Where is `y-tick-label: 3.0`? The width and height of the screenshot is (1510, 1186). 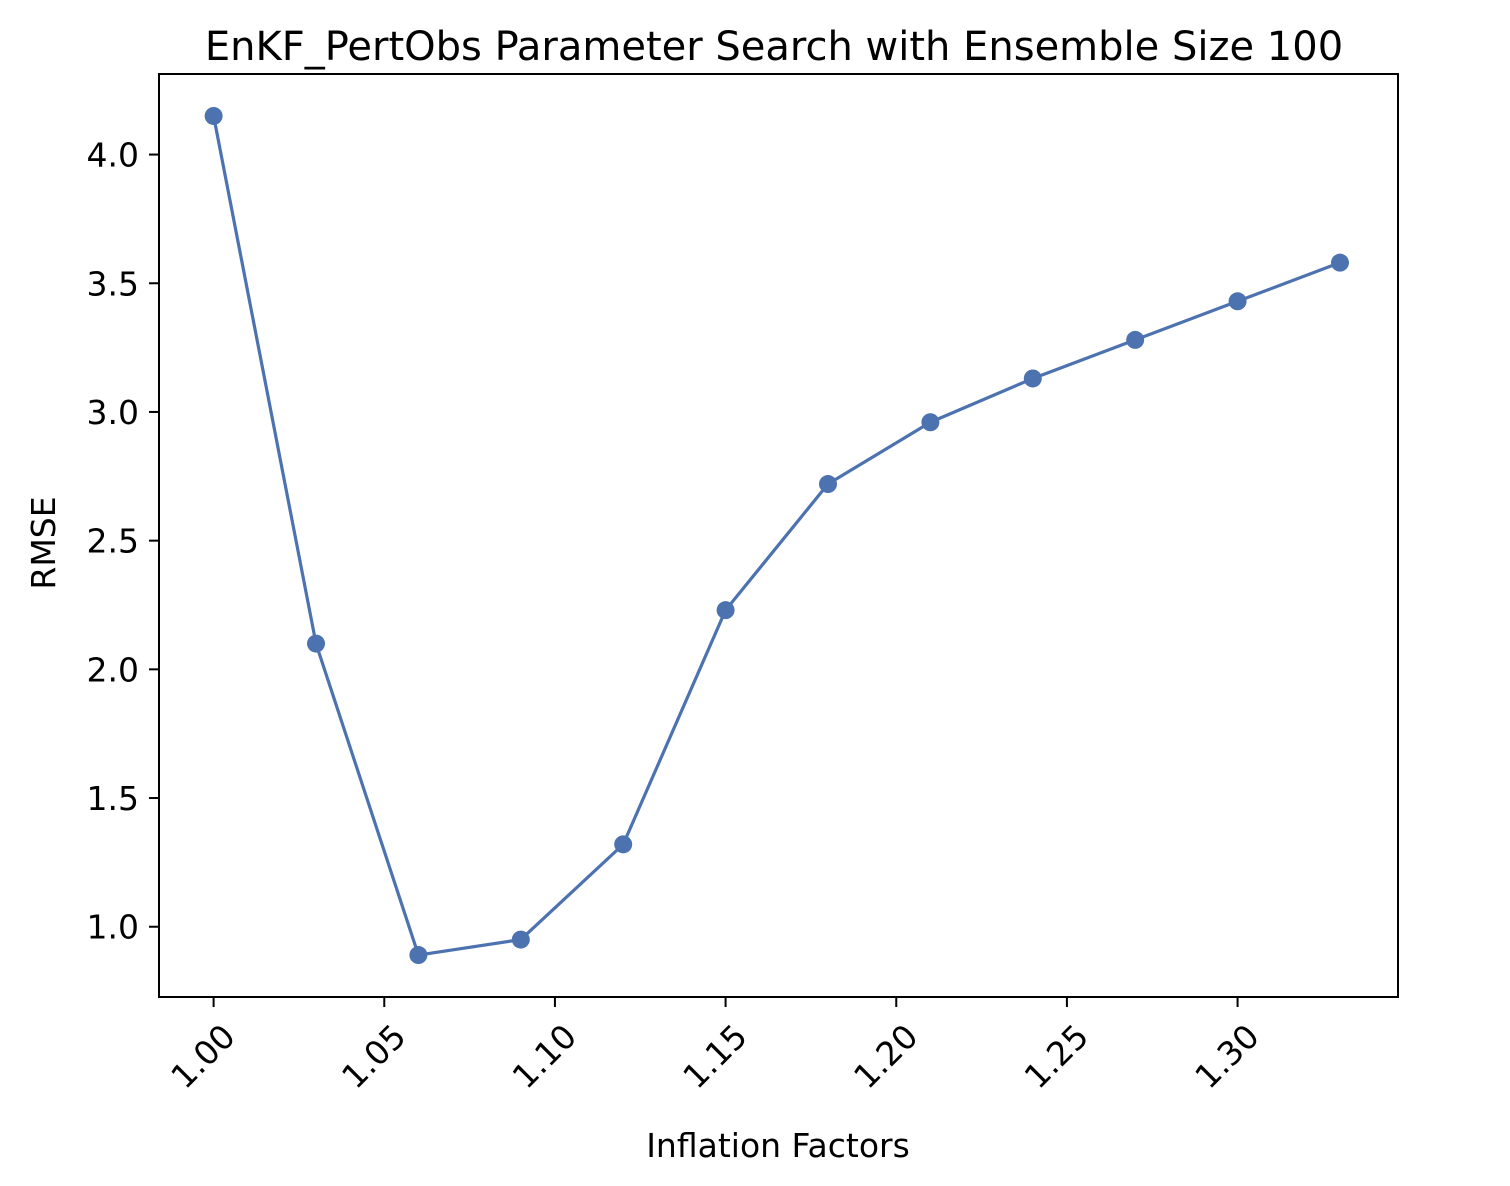 y-tick-label: 3.0 is located at coordinates (113, 412).